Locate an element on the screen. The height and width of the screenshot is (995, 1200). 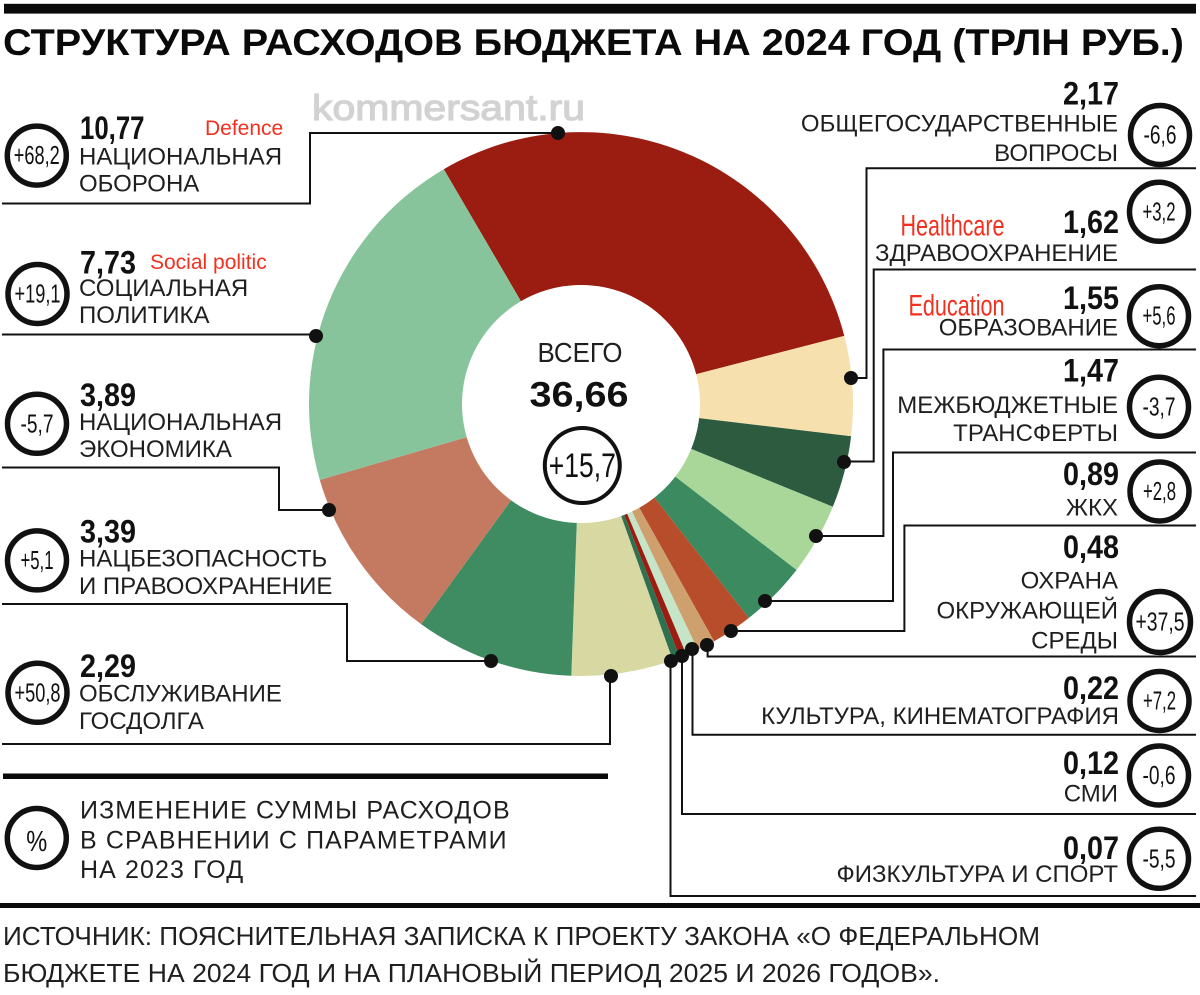
svg-text: 3,39 is located at coordinates (108, 532).